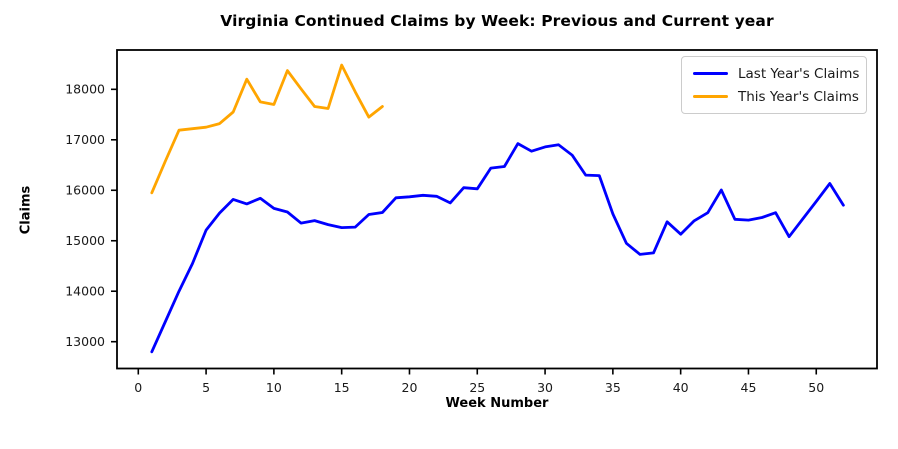 The image size is (898, 449). Describe the element at coordinates (410, 387) in the screenshot. I see `x-tick-label: 20` at that location.